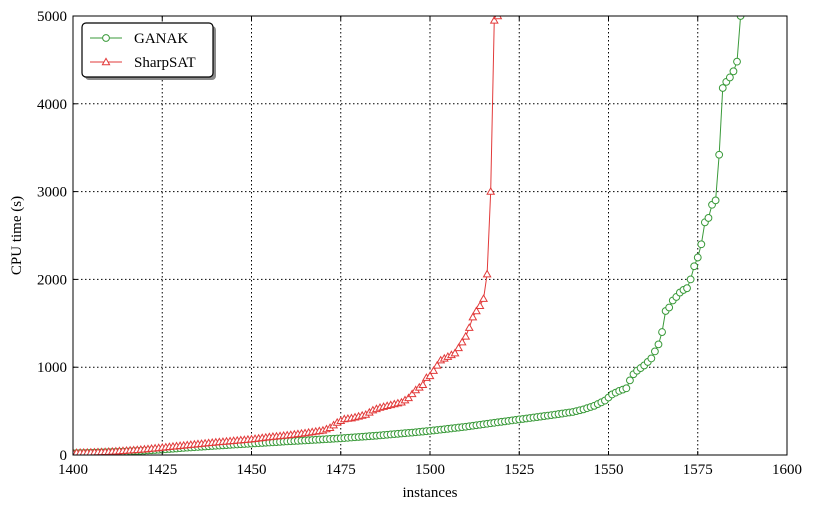 The width and height of the screenshot is (814, 509). What do you see at coordinates (17, 235) in the screenshot?
I see `y-axis-label: CPU time (s)` at bounding box center [17, 235].